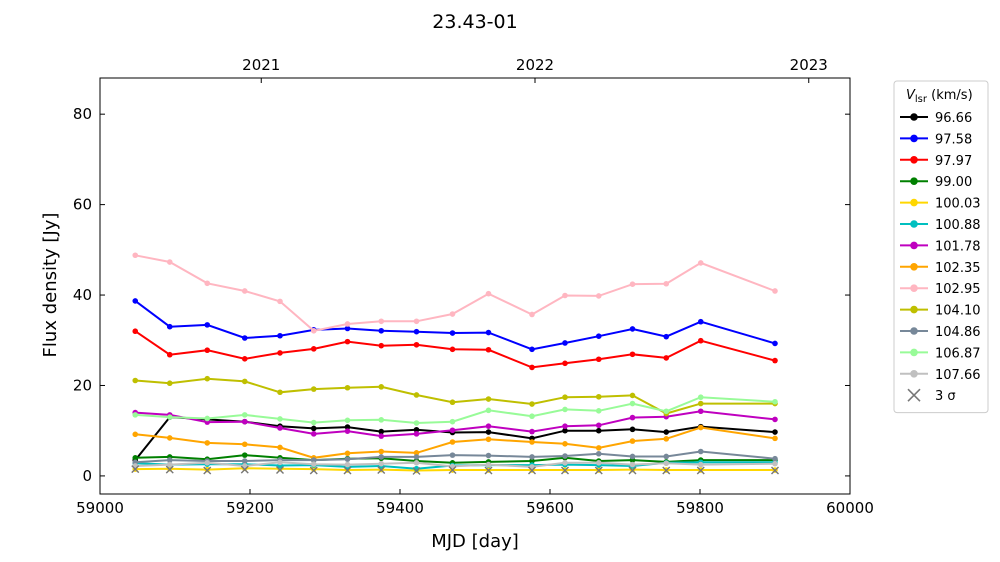 This screenshot has width=1000, height=562. I want to click on legend-item-102.95: 102.95, so click(940, 289).